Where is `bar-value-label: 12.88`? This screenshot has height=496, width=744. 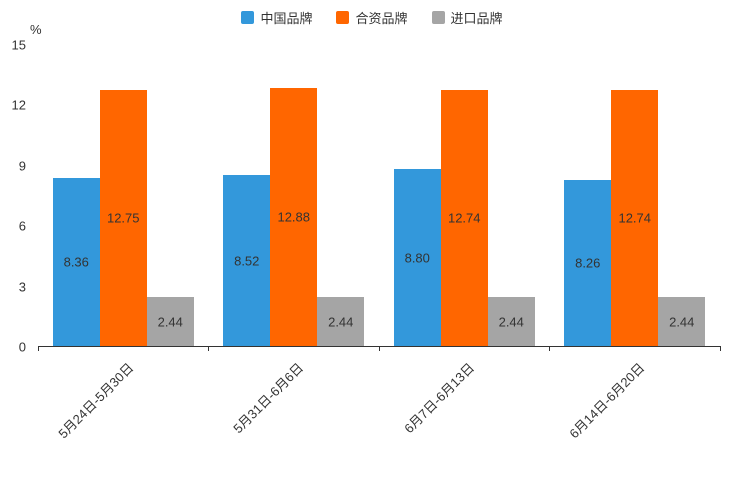 bar-value-label: 12.88 is located at coordinates (294, 217).